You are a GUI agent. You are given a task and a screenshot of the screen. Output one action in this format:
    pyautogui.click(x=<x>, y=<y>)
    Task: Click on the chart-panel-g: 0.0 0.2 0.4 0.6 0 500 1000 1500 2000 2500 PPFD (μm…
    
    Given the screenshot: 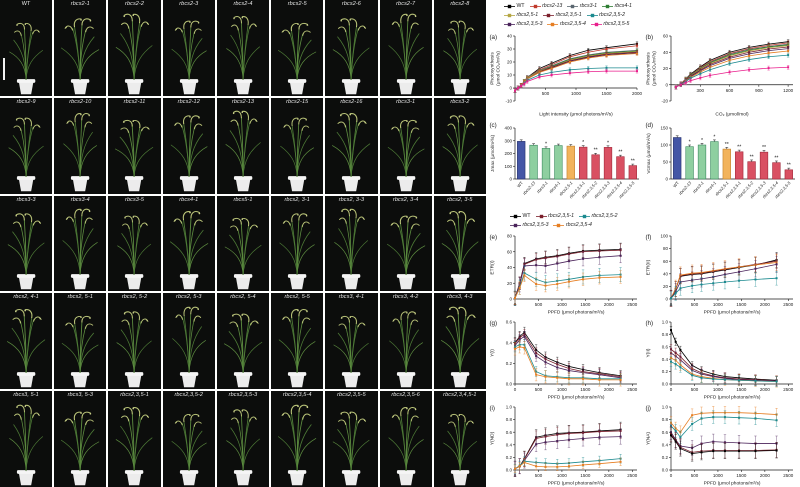 What is the action you would take?
    pyautogui.click(x=566, y=358)
    